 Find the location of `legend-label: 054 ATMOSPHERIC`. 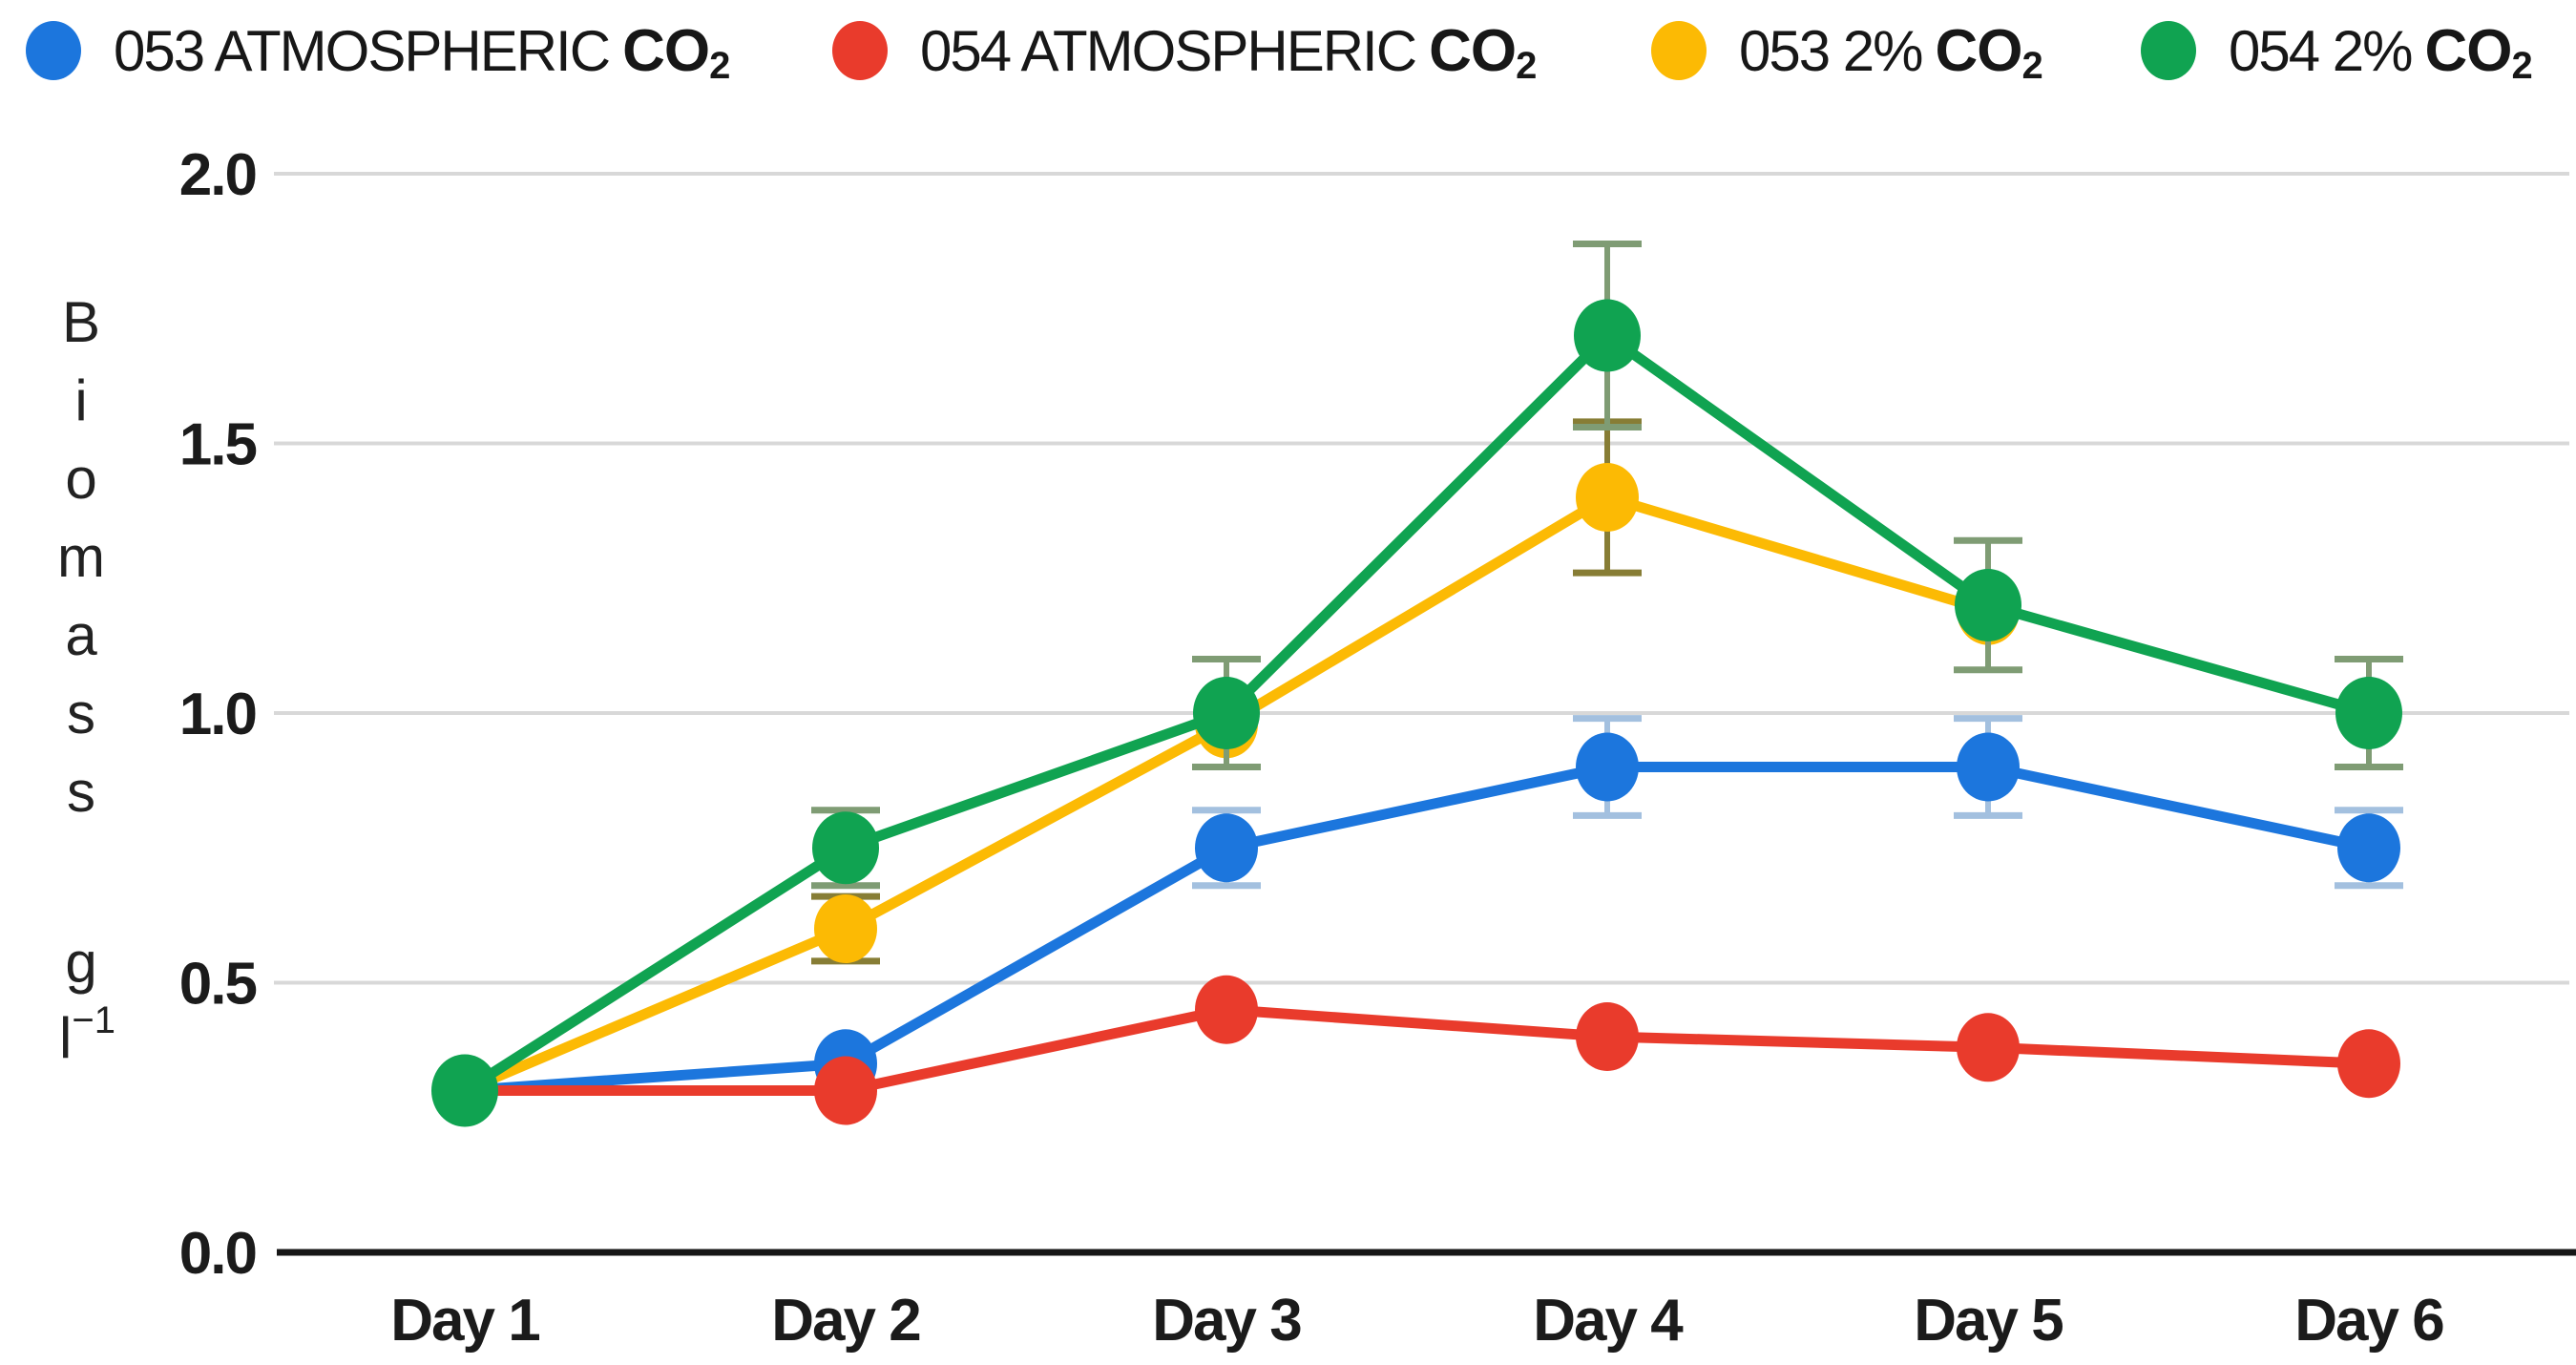

legend-label: 054 ATMOSPHERIC is located at coordinates (1168, 50).